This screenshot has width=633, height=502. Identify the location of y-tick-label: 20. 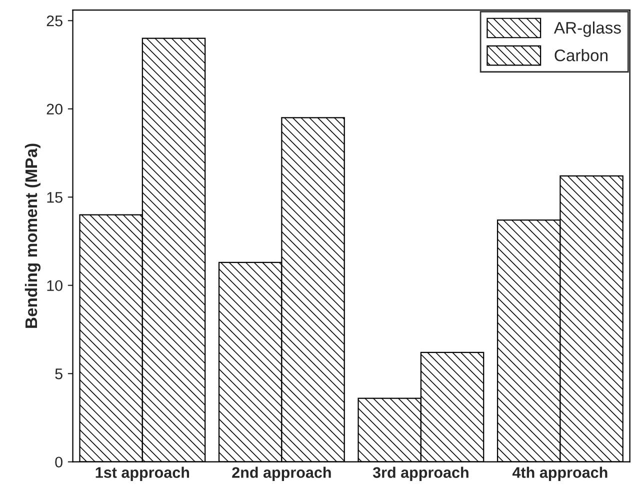
(54, 109).